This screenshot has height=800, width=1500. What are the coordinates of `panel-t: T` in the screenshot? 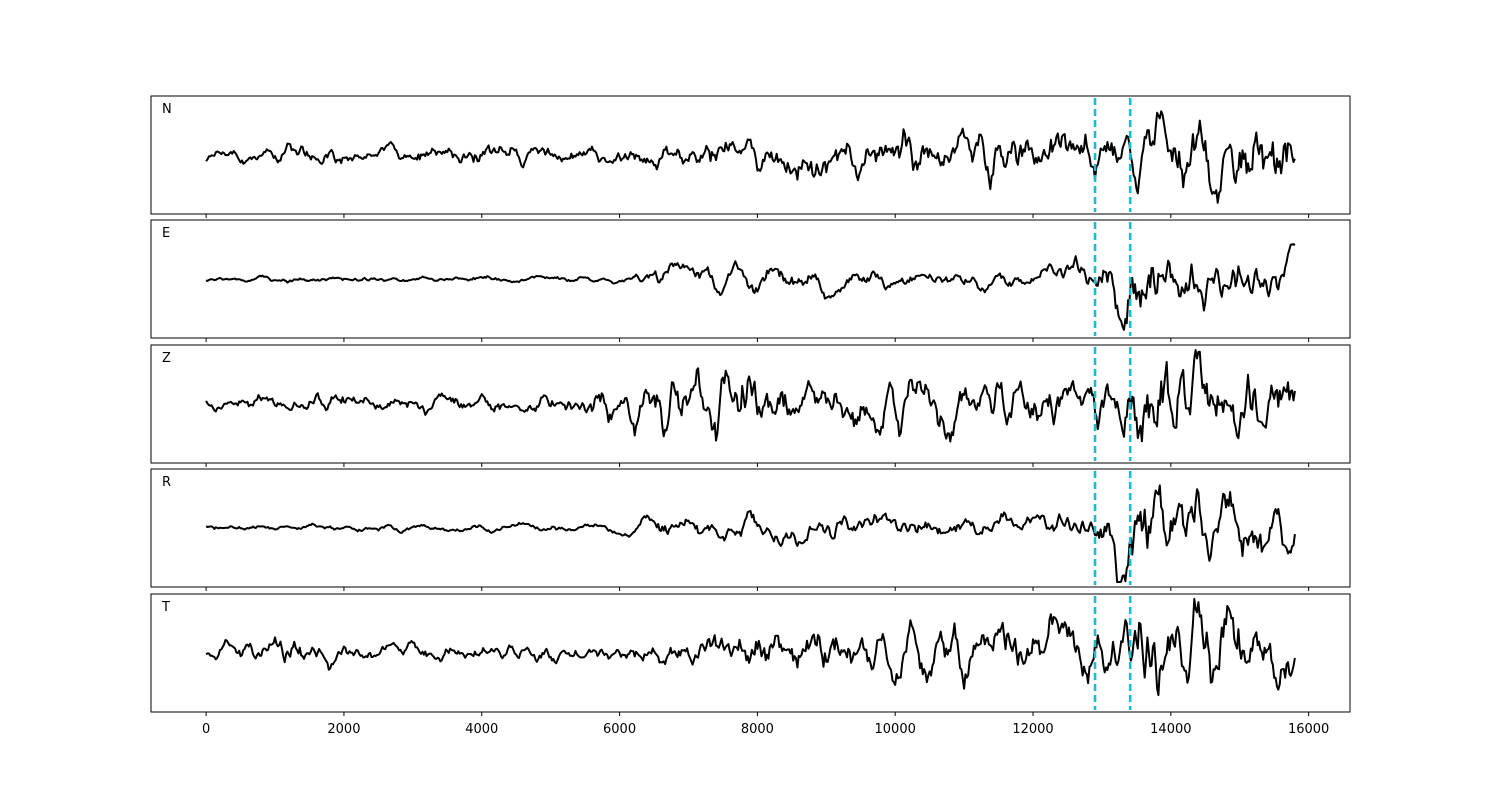 It's located at (750, 654).